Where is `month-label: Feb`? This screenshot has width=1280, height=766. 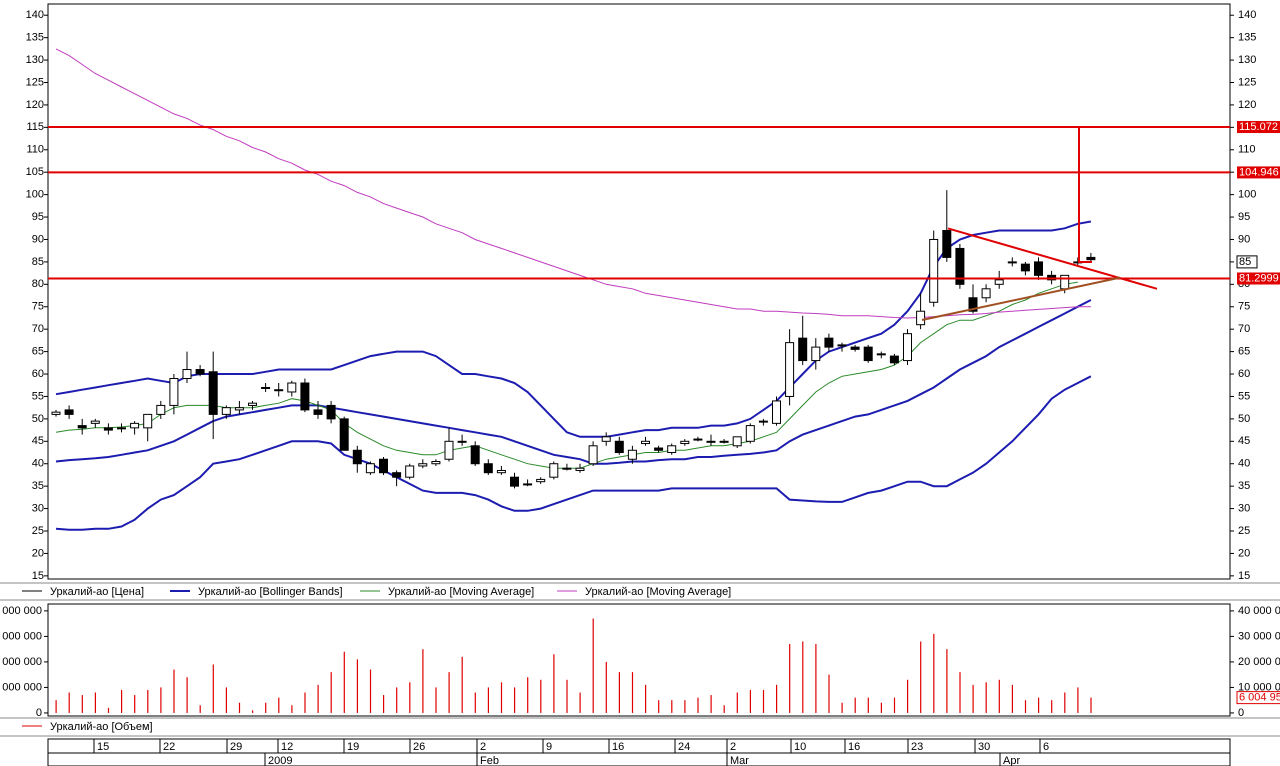
month-label: Feb is located at coordinates (489, 760).